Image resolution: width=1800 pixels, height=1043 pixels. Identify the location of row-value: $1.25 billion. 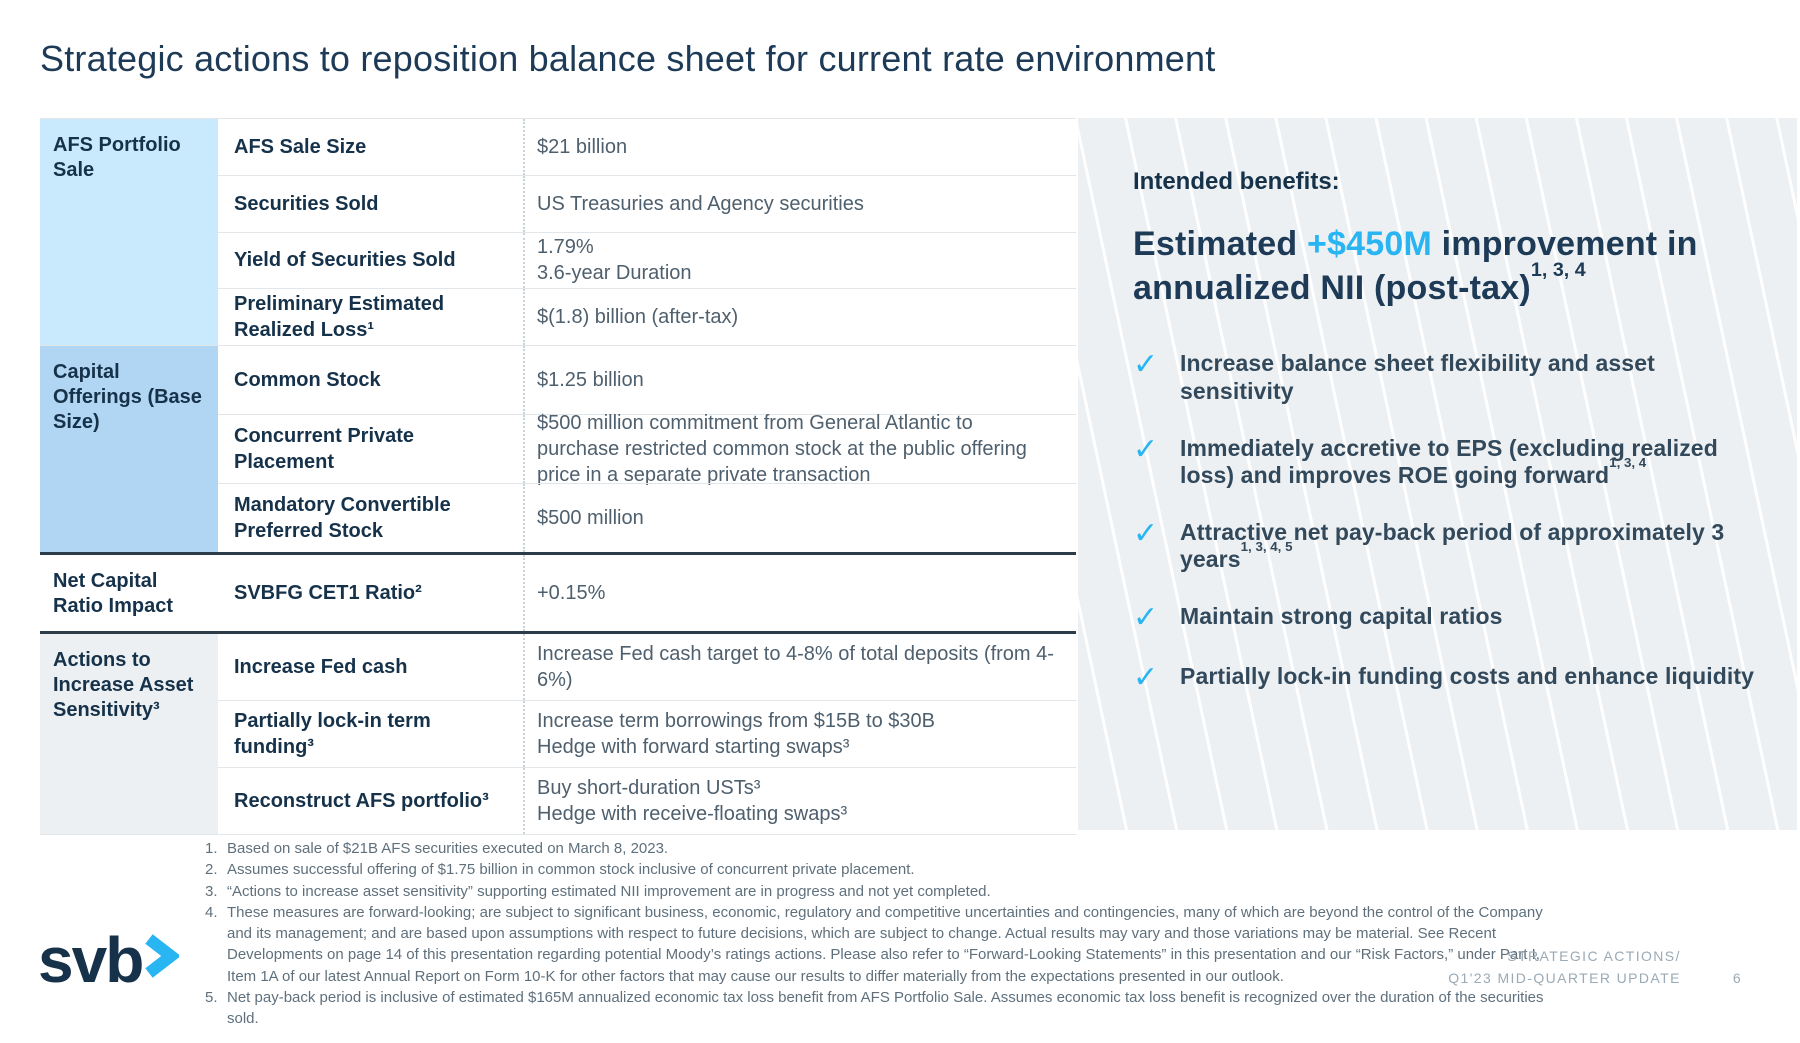
(799, 380).